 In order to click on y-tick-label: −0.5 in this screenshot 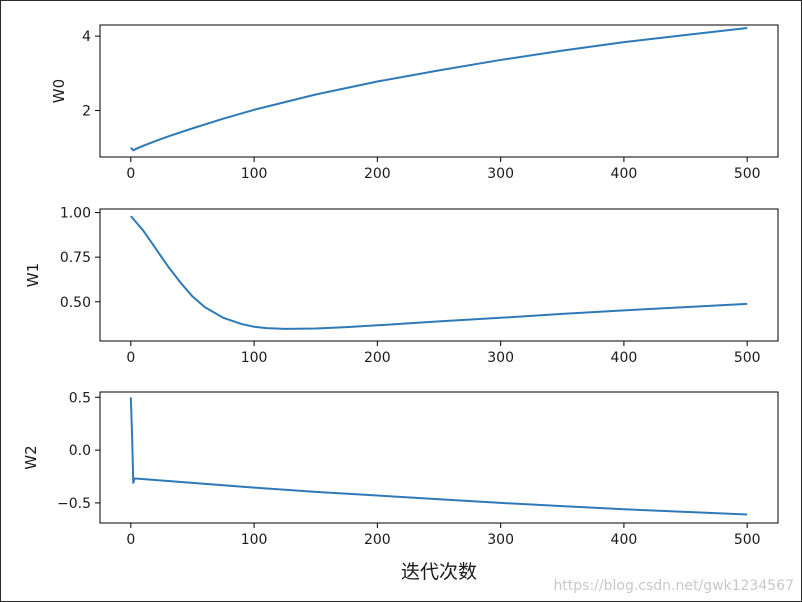, I will do `click(74, 504)`.